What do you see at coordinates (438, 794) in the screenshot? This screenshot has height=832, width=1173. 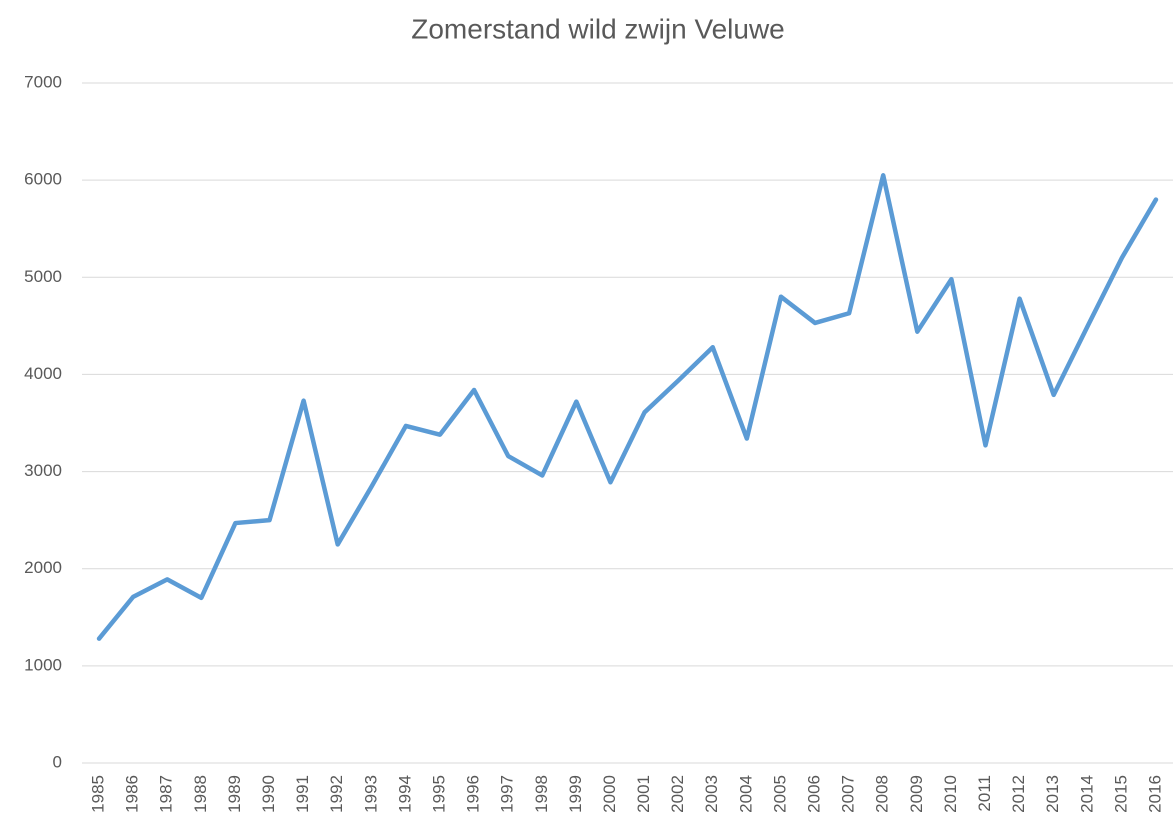 I see `x-tick-label: 1995` at bounding box center [438, 794].